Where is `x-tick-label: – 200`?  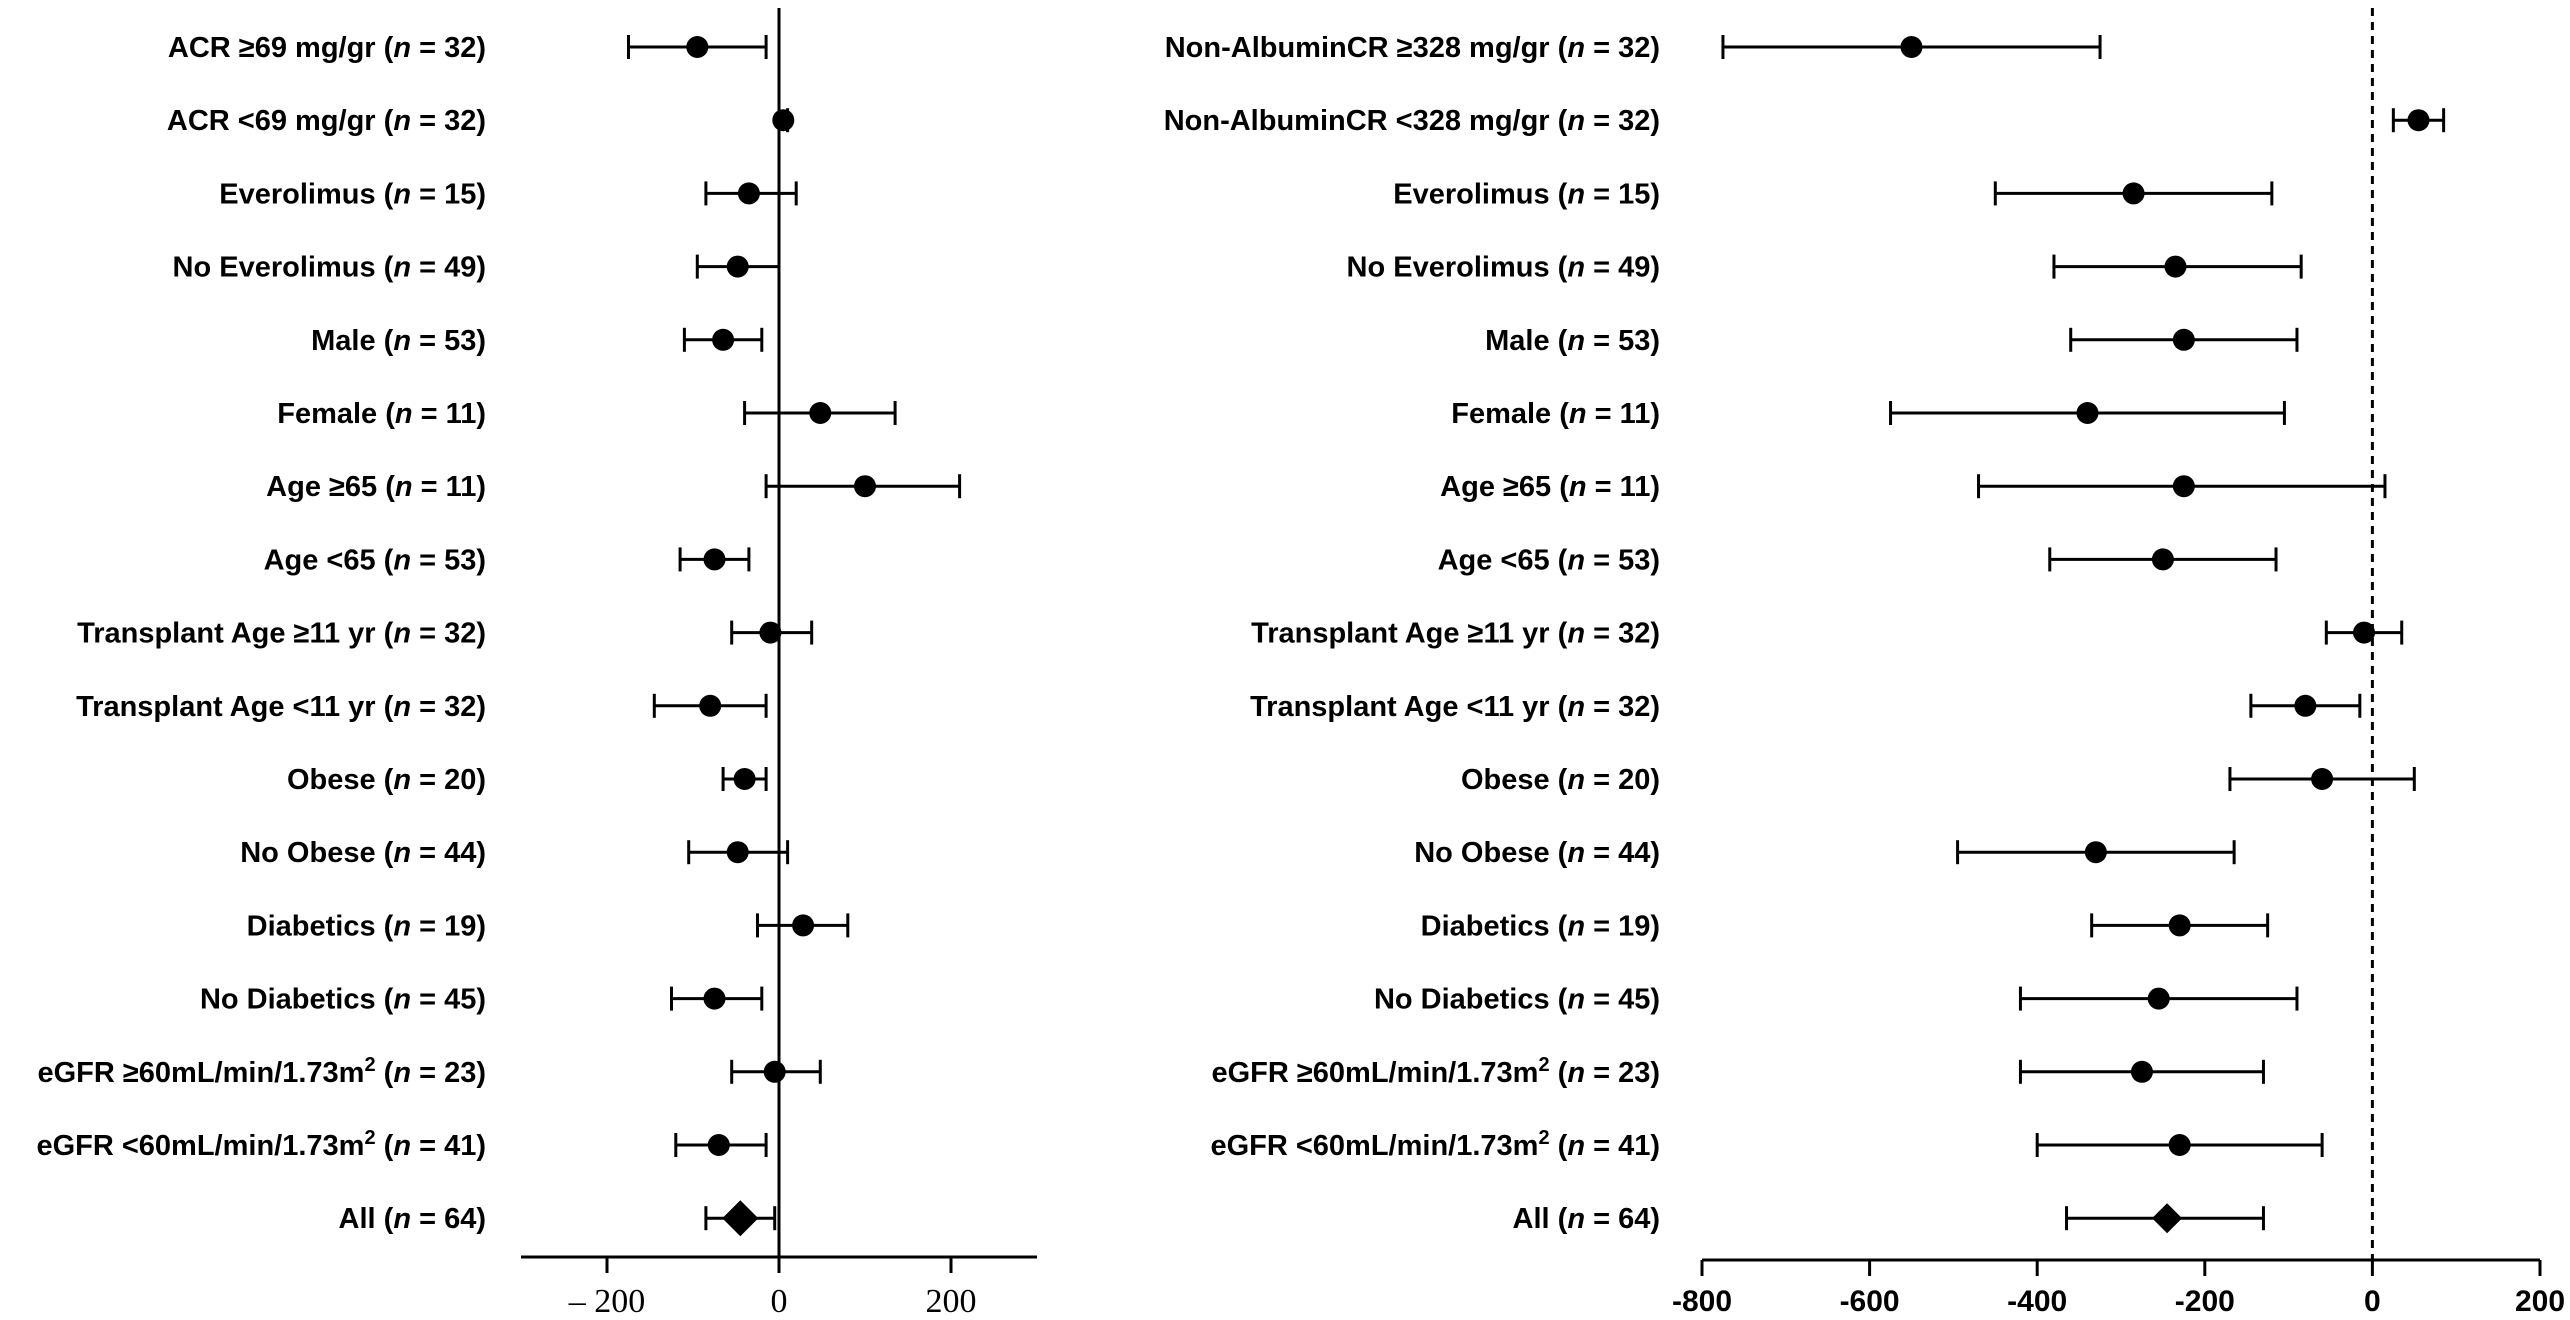 x-tick-label: – 200 is located at coordinates (607, 1301).